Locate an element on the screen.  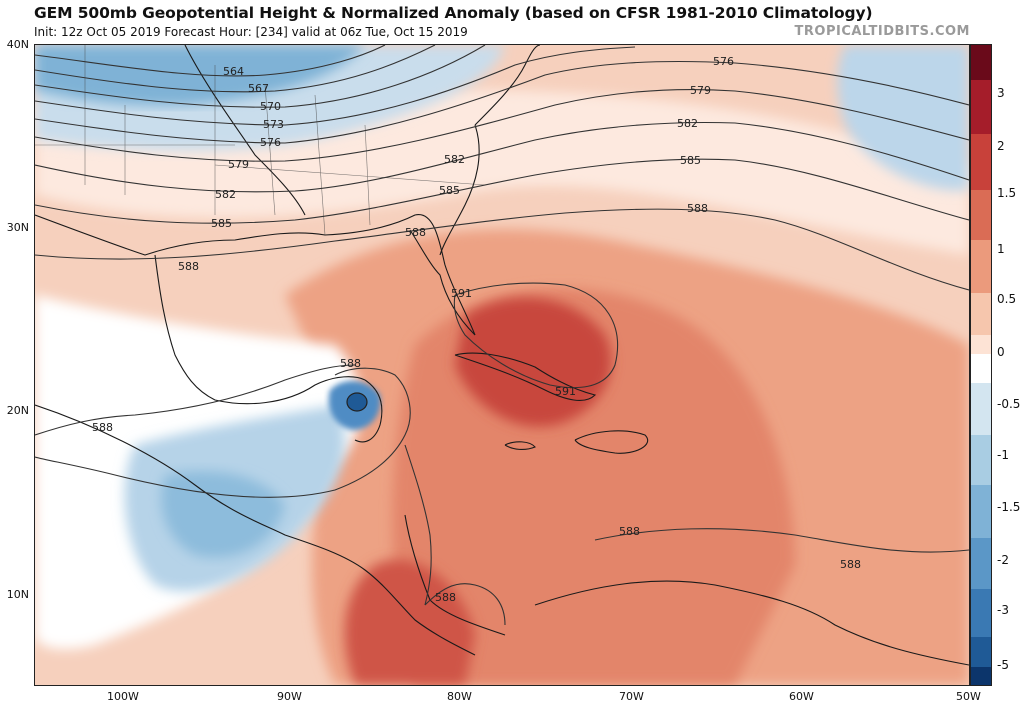
us-east-coast is located at coordinates (459, 190).